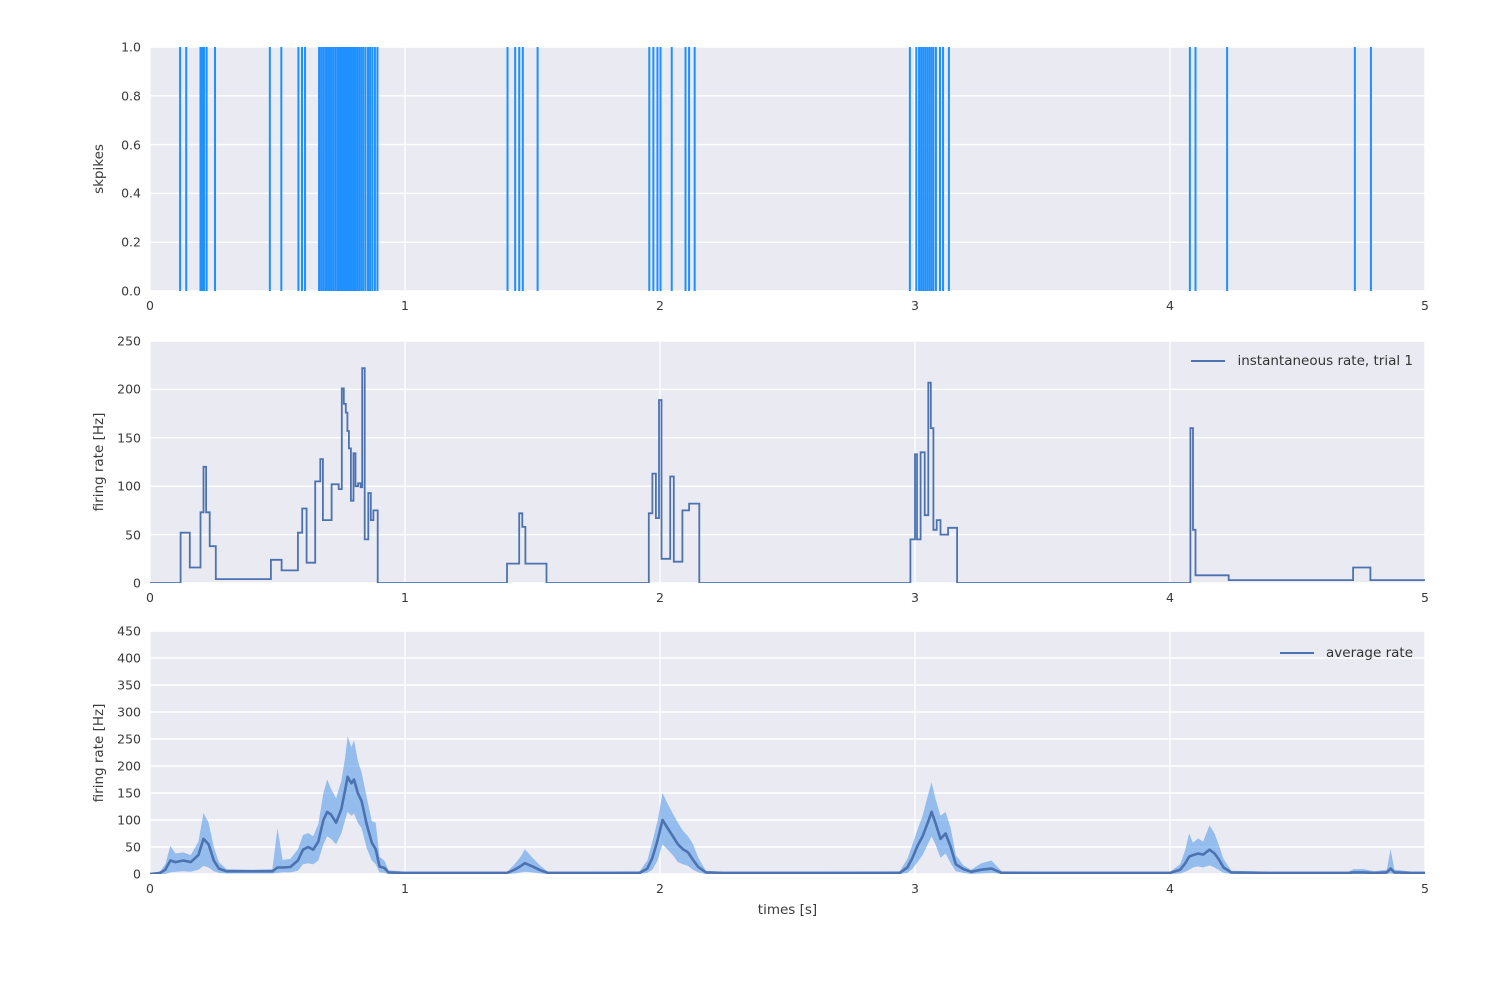 The width and height of the screenshot is (1500, 1000). What do you see at coordinates (787, 824) in the screenshot?
I see `average-rate-mean-line` at bounding box center [787, 824].